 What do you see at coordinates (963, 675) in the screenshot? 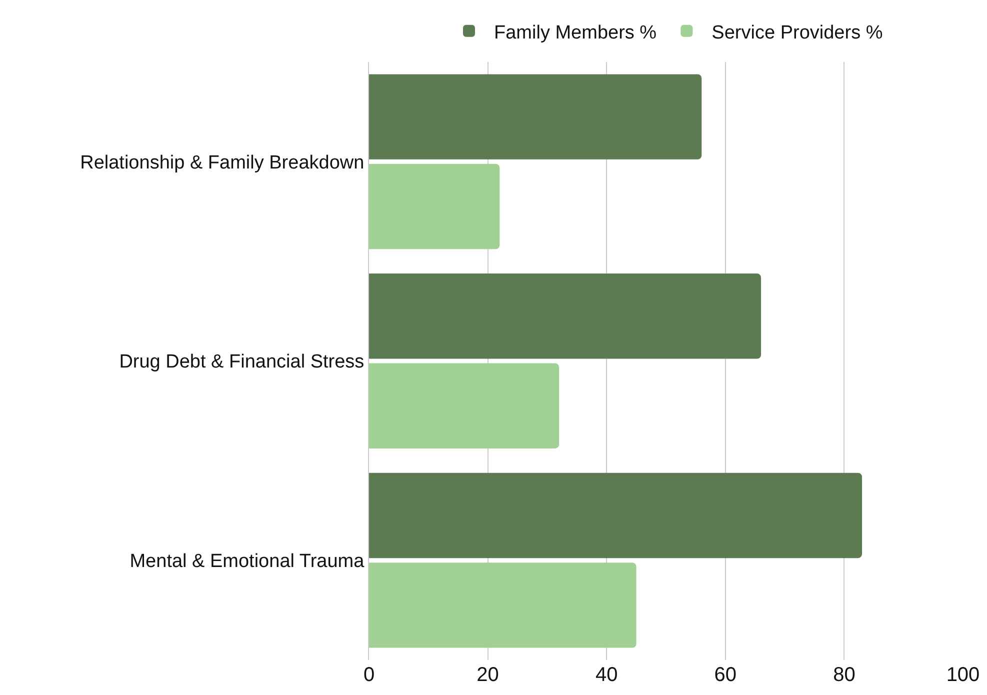
I see `x-tick-label: 100` at bounding box center [963, 675].